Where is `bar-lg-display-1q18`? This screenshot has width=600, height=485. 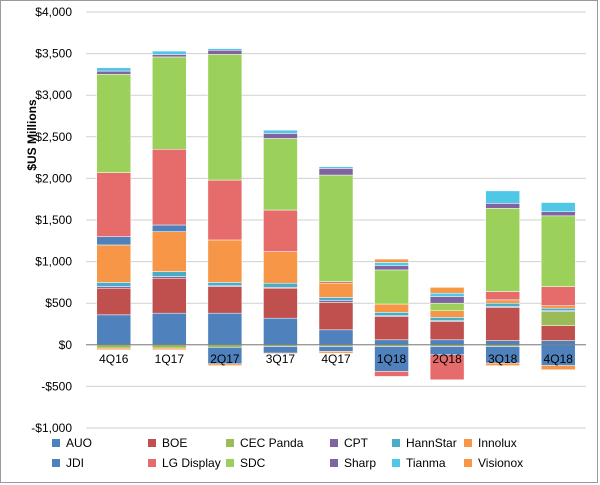 bar-lg-display-1q18 is located at coordinates (391, 374).